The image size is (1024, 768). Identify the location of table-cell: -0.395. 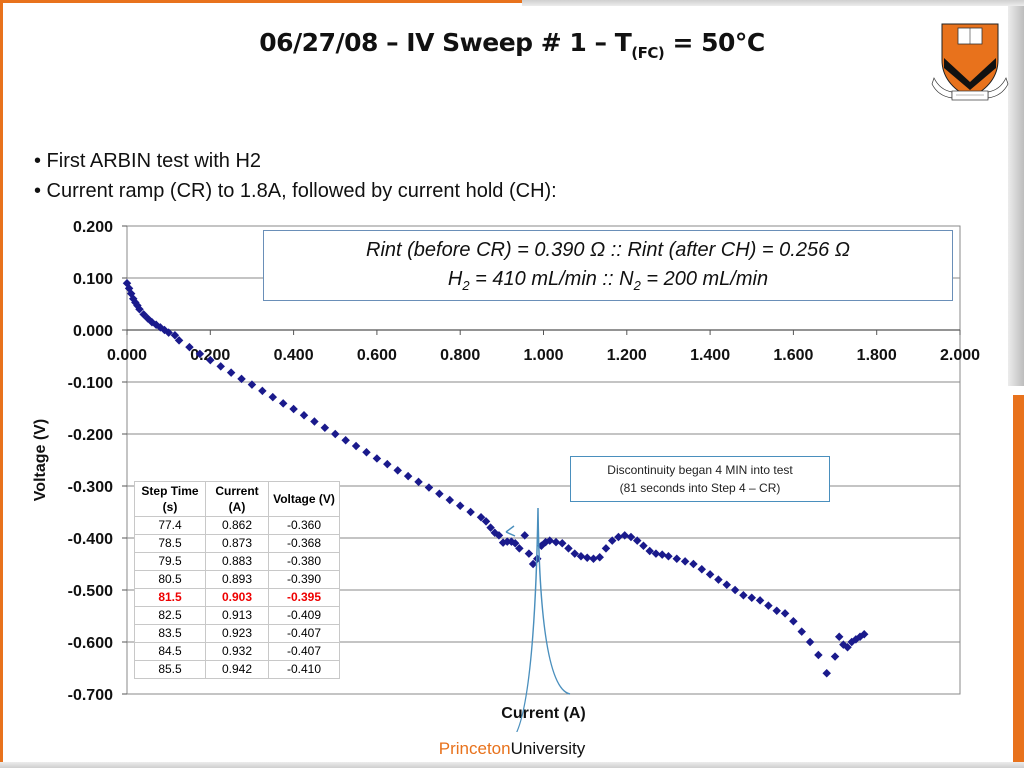
(304, 597).